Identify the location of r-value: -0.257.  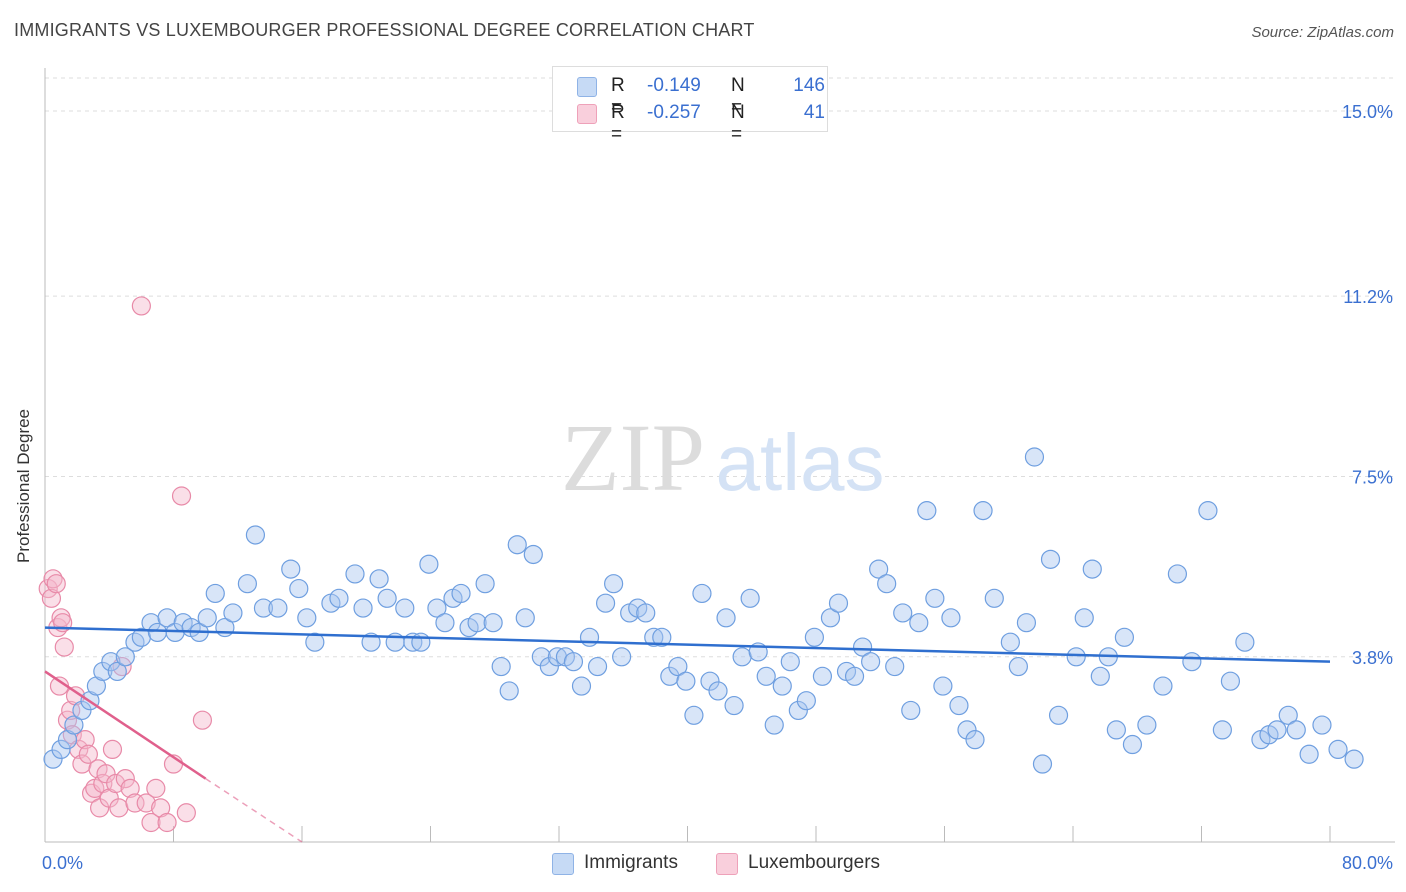
(674, 112).